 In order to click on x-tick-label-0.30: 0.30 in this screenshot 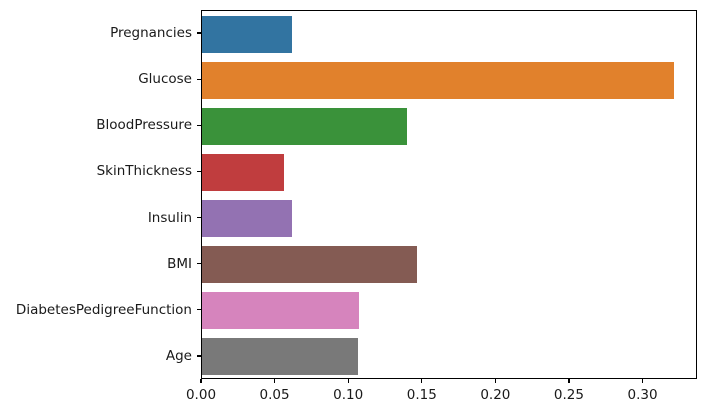, I will do `click(642, 395)`.